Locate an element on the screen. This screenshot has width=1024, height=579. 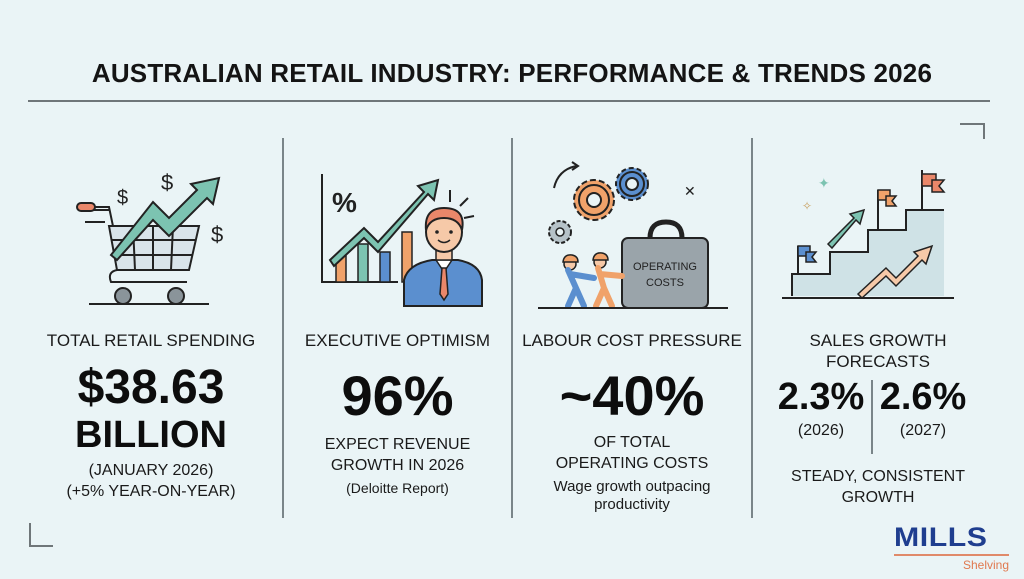
svg-text: OPERATING is located at coordinates (665, 267).